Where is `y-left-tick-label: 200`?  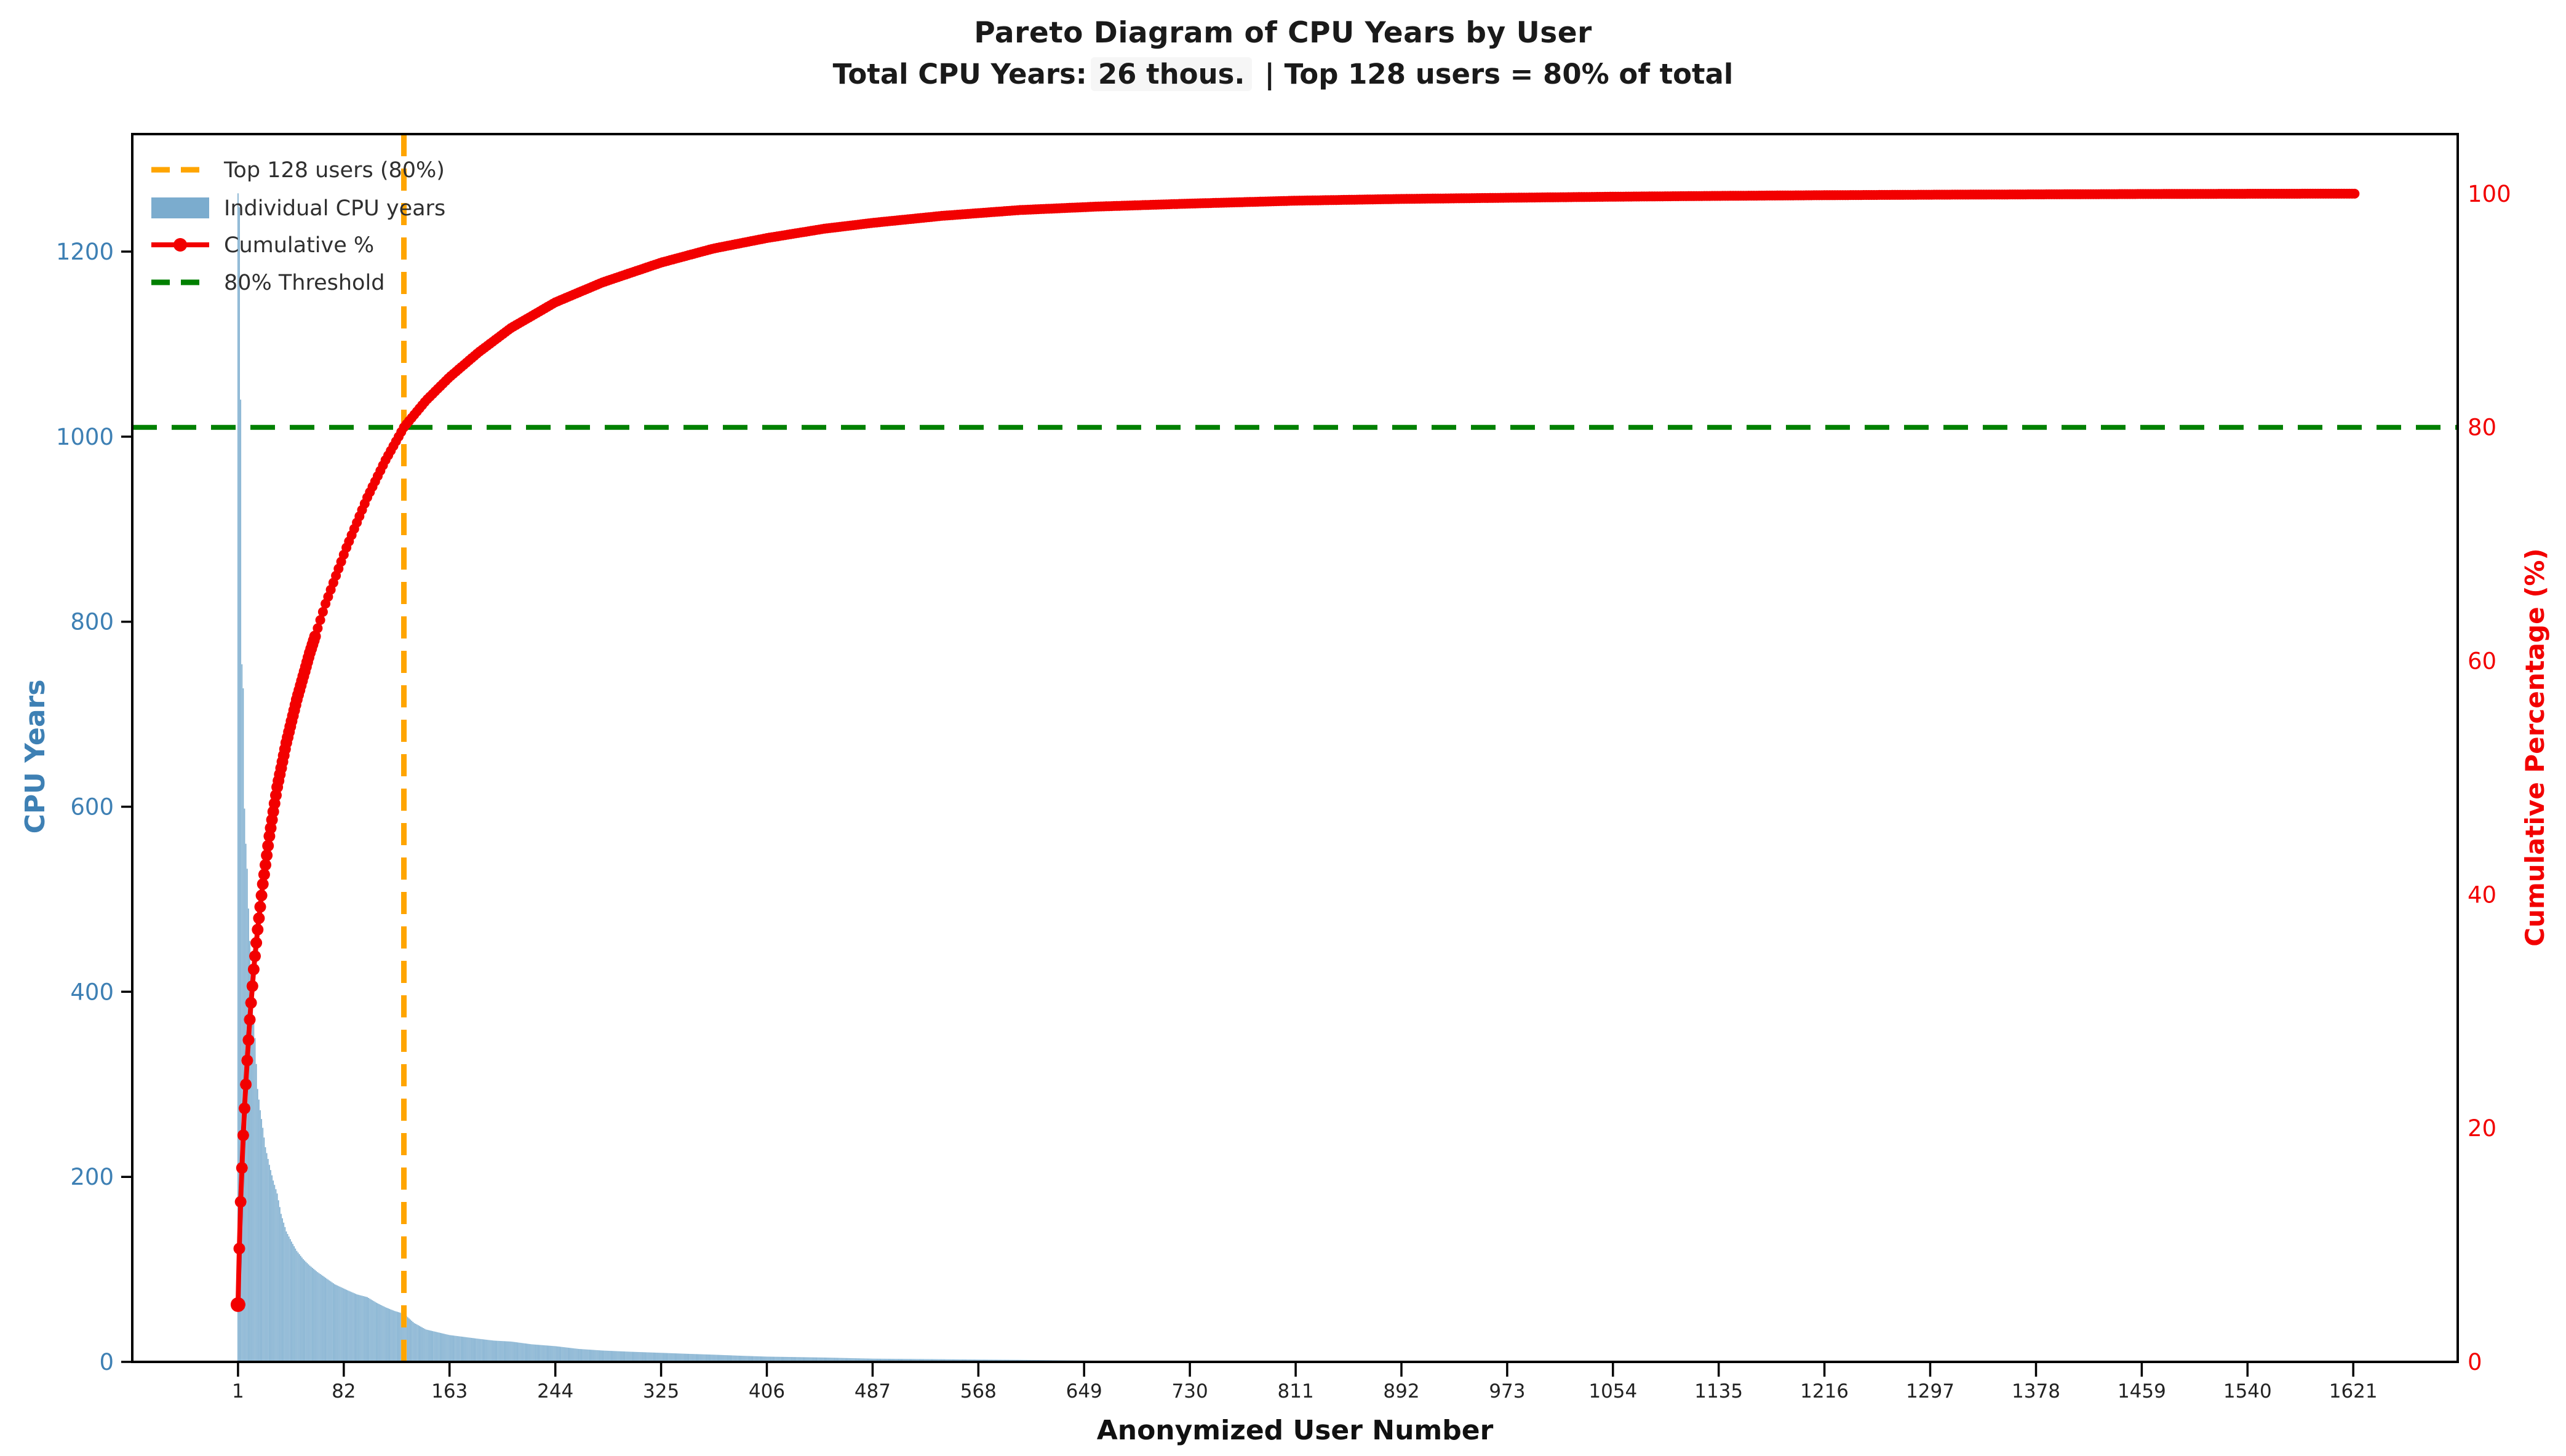
y-left-tick-label: 200 is located at coordinates (92, 1177).